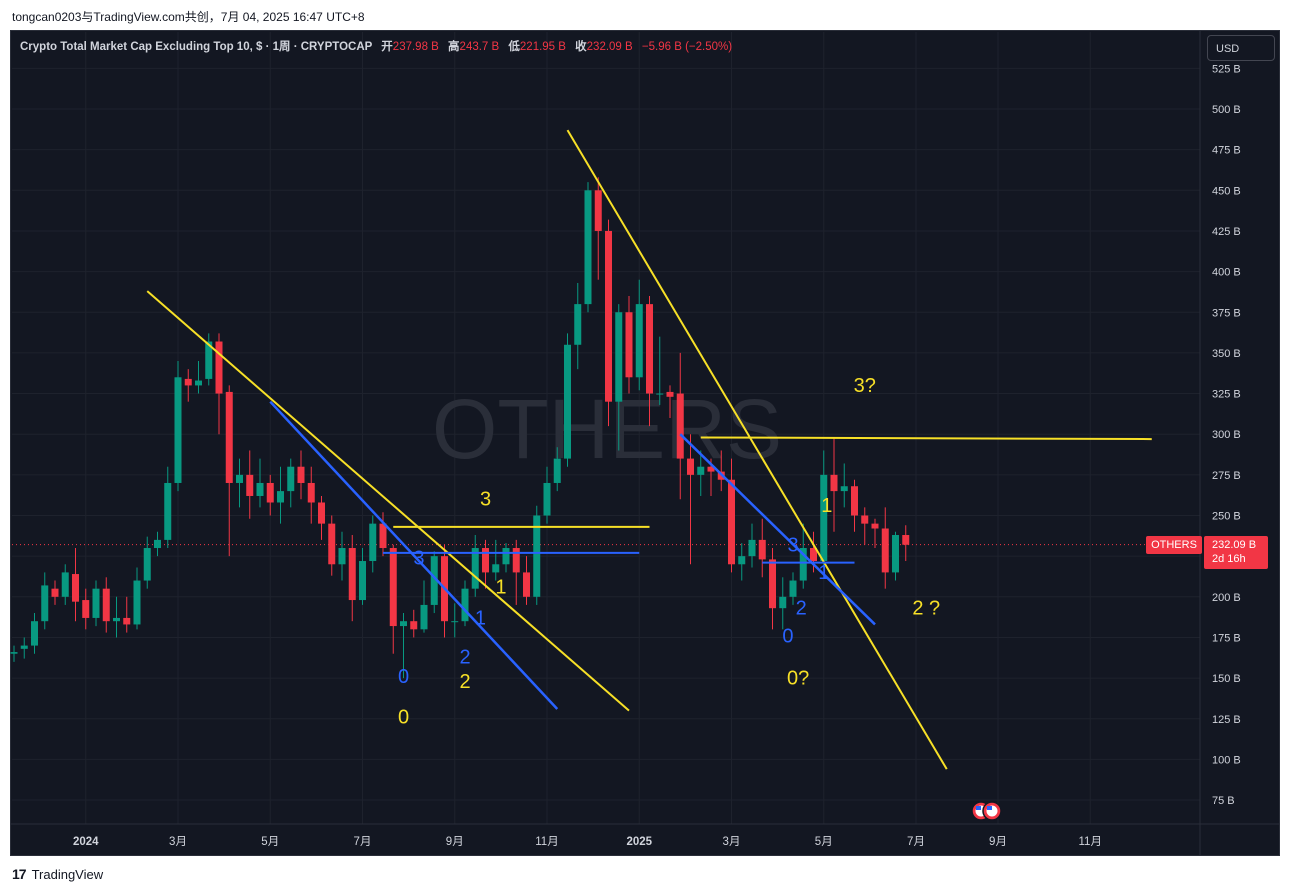  I want to click on open-label: 开, so click(387, 47).